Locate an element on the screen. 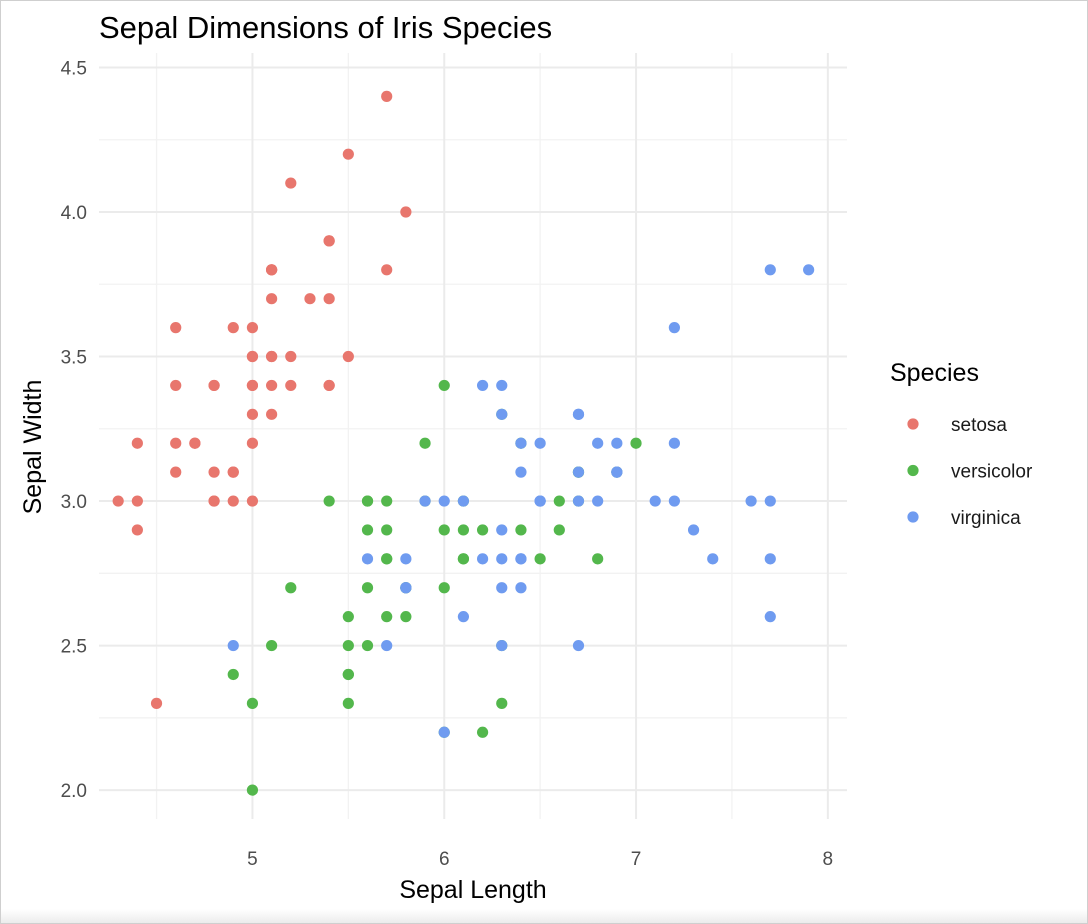  legend: Species setosa versicolor virginica is located at coordinates (961, 444).